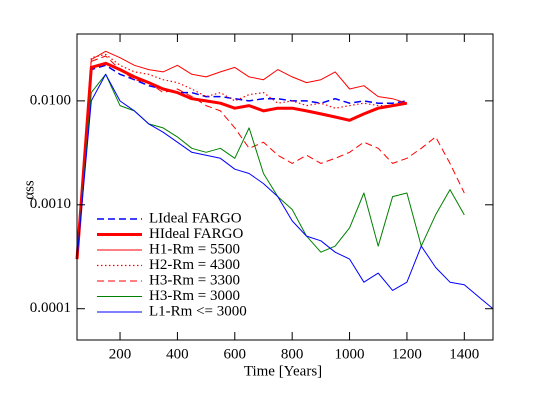 This screenshot has width=560, height=400. What do you see at coordinates (198, 311) in the screenshot?
I see `legend-label: L1-Rm <= 3000` at bounding box center [198, 311].